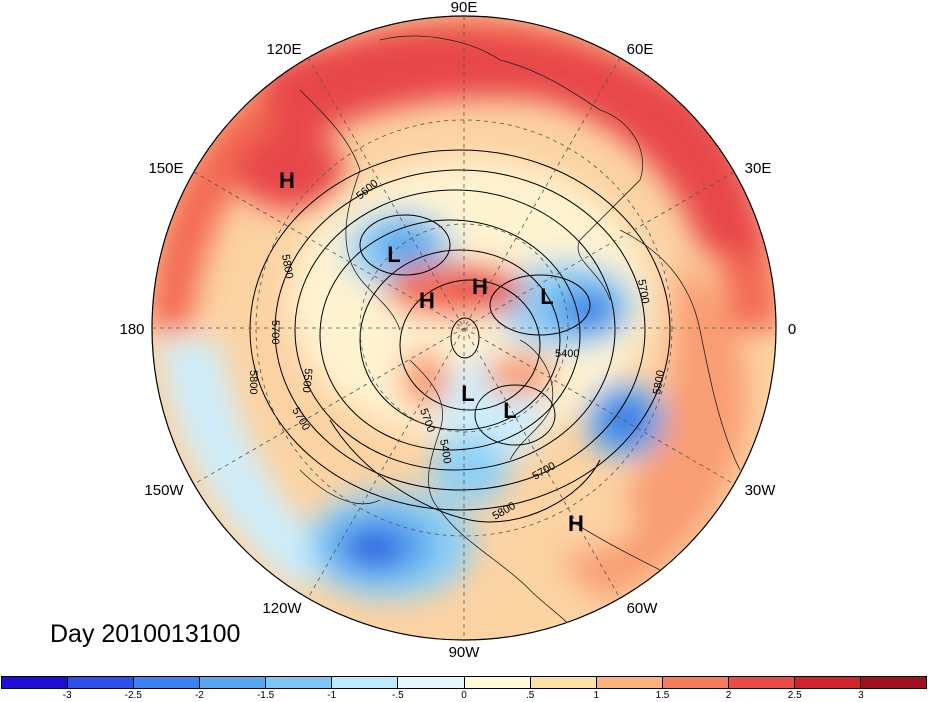 This screenshot has width=928, height=702. Describe the element at coordinates (728, 695) in the screenshot. I see `colorbar-tick-label: 2` at that location.